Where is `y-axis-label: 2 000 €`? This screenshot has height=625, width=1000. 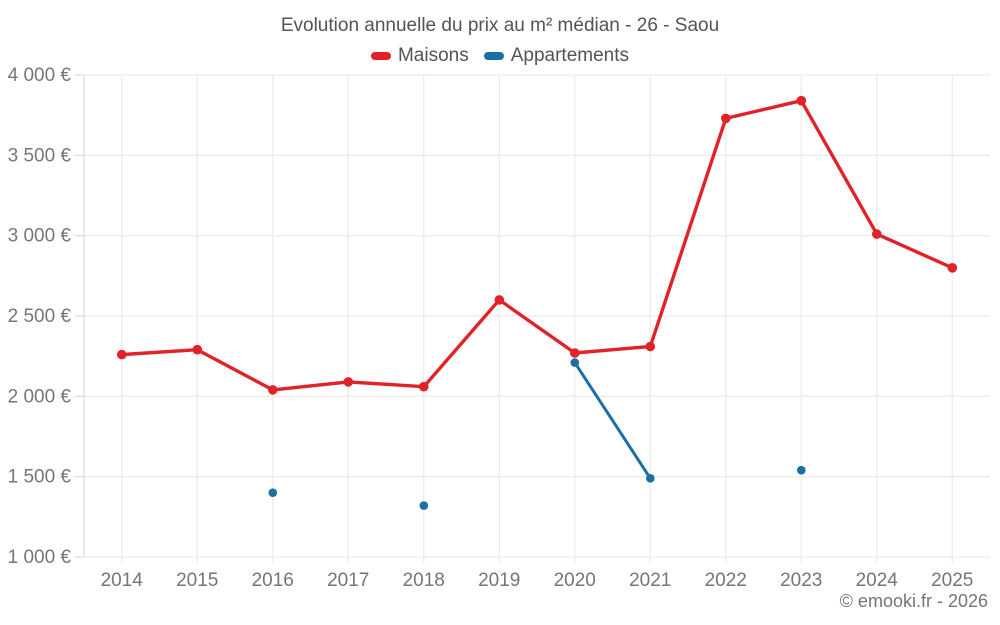
y-axis-label: 2 000 € is located at coordinates (40, 396).